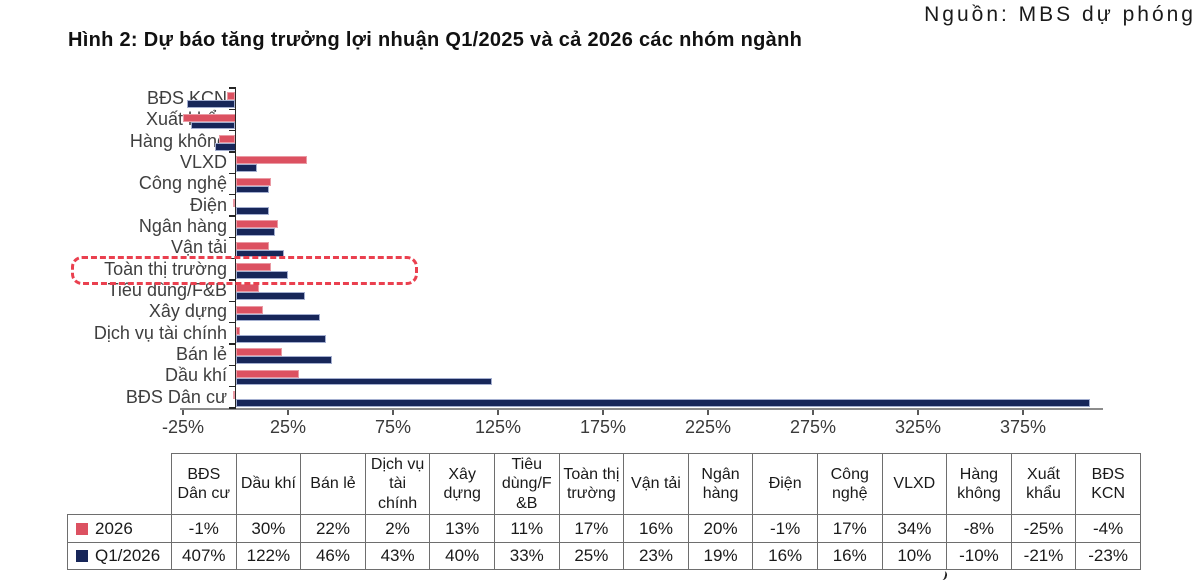 This screenshot has width=1200, height=587. What do you see at coordinates (208, 204) in the screenshot?
I see `category-label: Điện` at bounding box center [208, 204].